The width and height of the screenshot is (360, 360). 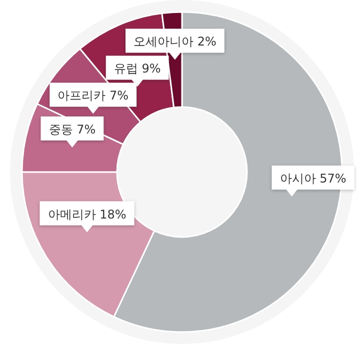 I want to click on callout: 오세아니아 2%, so click(x=175, y=44).